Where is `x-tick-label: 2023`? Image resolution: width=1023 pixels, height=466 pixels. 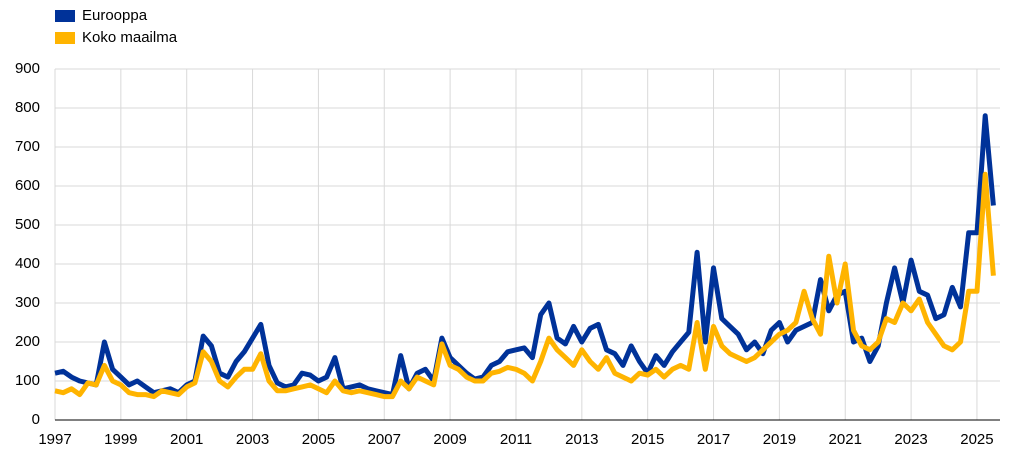
x-tick-label: 2023 is located at coordinates (910, 439).